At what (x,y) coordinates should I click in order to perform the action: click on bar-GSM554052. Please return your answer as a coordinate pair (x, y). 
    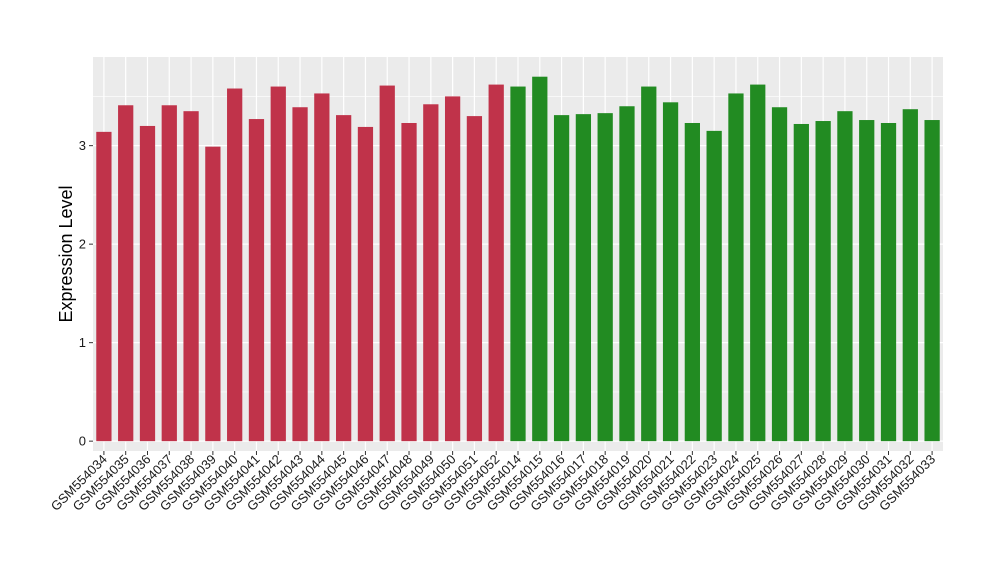
    Looking at the image, I should click on (496, 263).